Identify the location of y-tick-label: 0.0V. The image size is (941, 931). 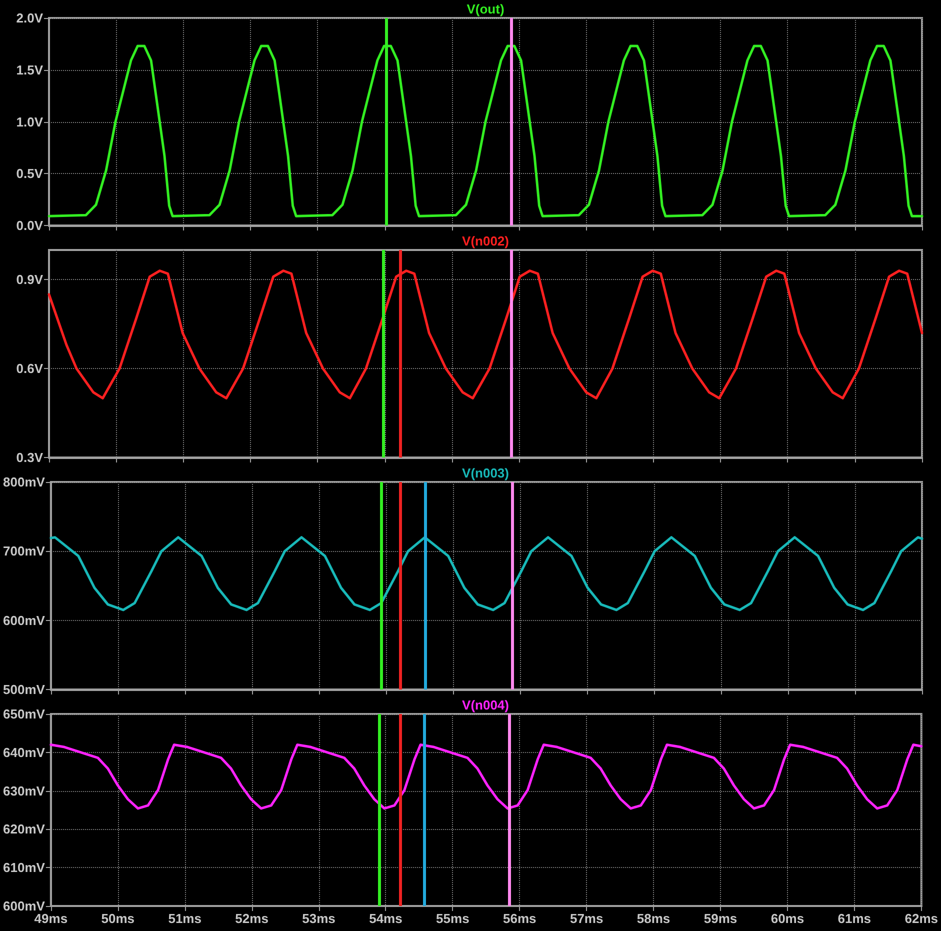
(30, 225).